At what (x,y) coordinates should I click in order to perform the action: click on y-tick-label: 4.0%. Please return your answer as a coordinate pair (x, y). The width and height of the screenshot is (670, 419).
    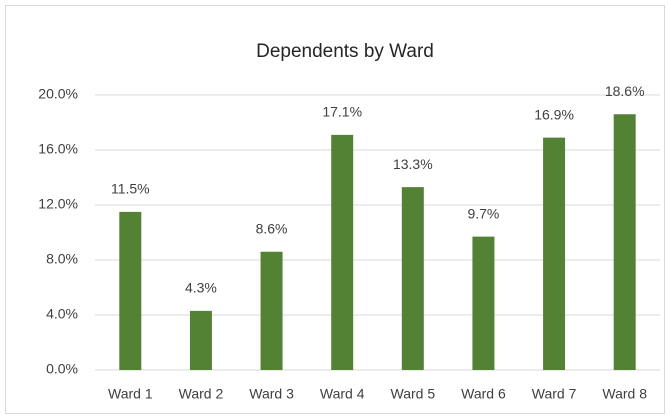
    Looking at the image, I should click on (62, 314).